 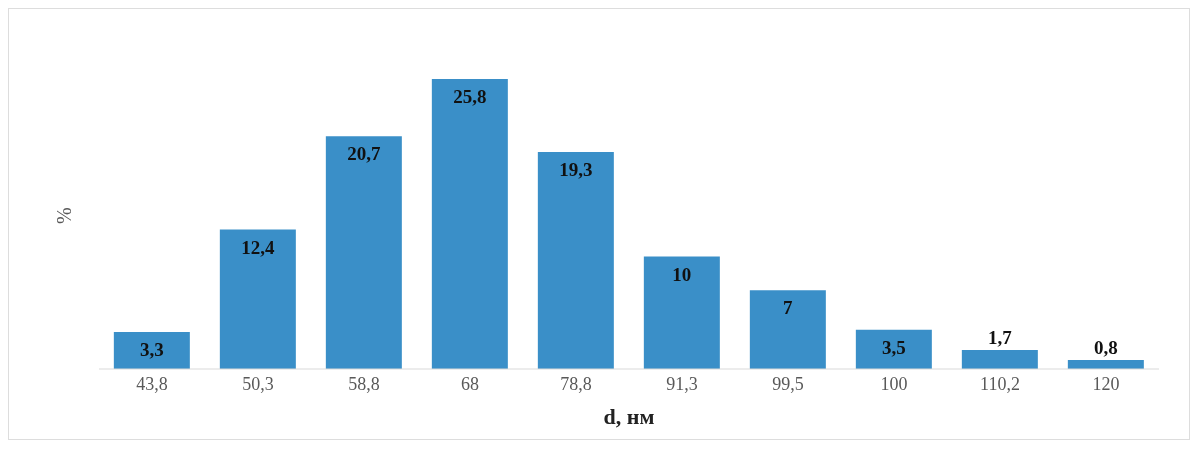 I want to click on data-label: 12,4, so click(x=258, y=247).